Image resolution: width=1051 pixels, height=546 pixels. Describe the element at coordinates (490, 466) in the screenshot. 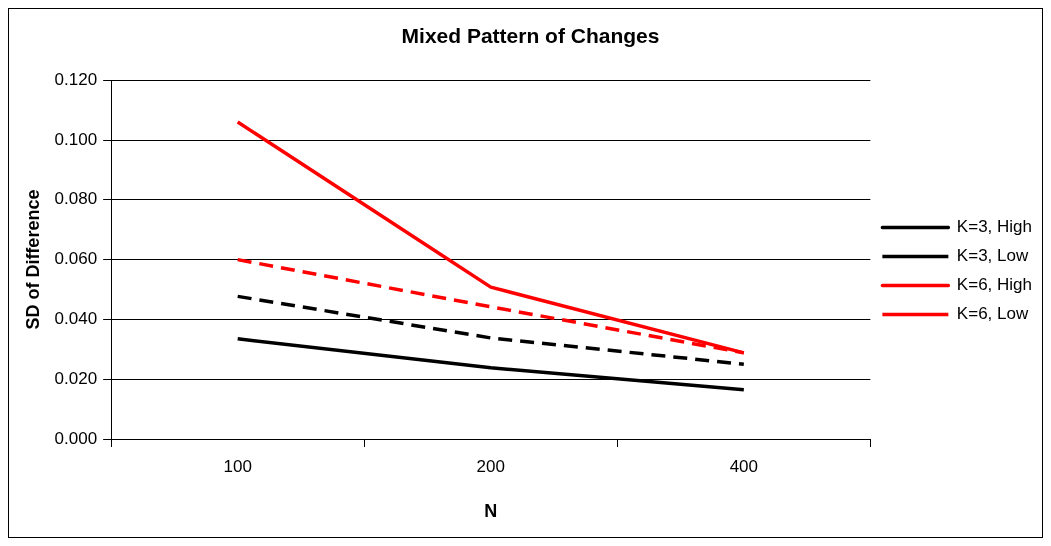

I see `x-tick-label: 200` at that location.